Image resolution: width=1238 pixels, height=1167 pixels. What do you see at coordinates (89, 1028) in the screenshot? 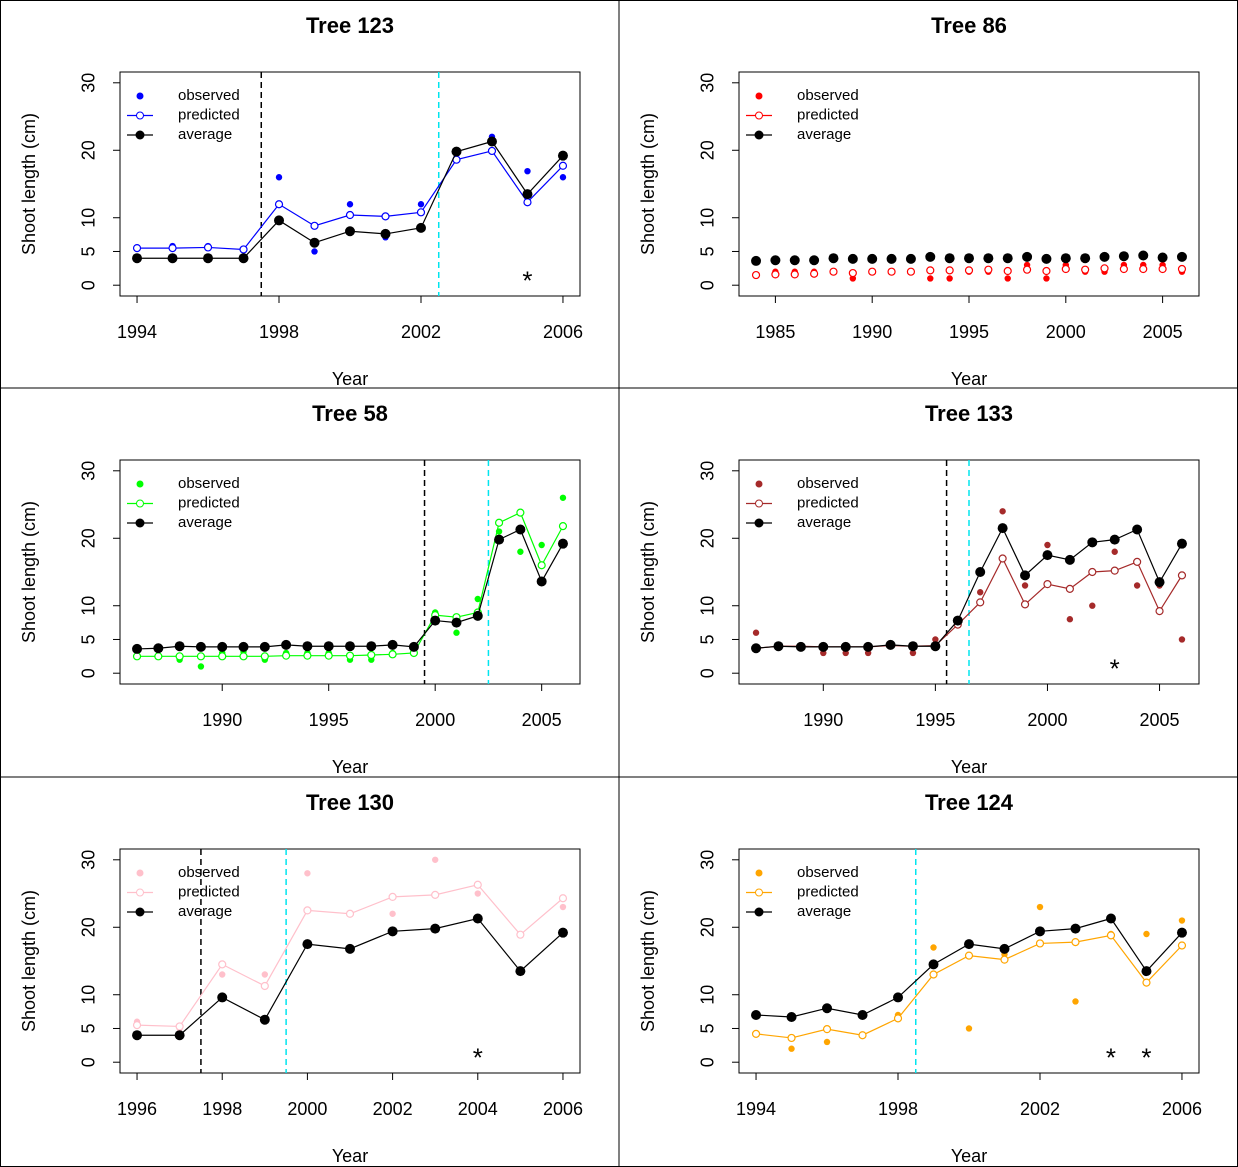
I see `y-tick-label: 5` at bounding box center [89, 1028].